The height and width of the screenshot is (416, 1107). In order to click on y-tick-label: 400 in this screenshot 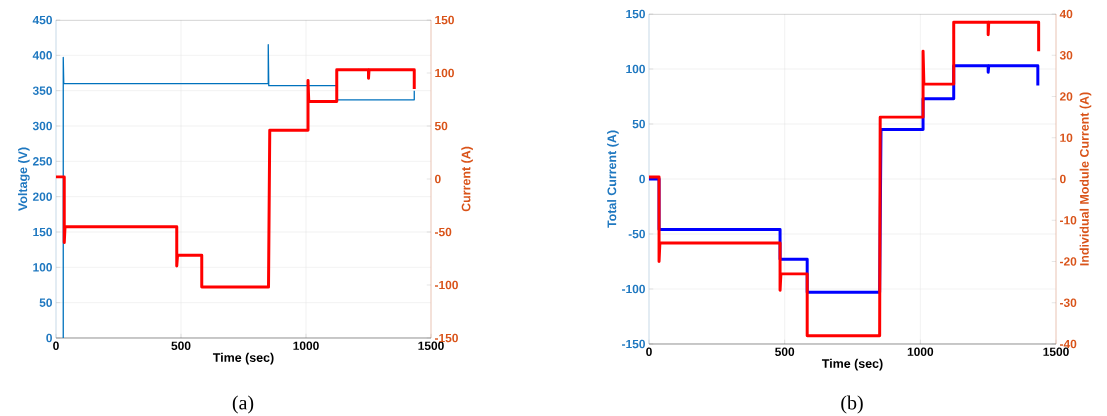, I will do `click(42, 55)`.